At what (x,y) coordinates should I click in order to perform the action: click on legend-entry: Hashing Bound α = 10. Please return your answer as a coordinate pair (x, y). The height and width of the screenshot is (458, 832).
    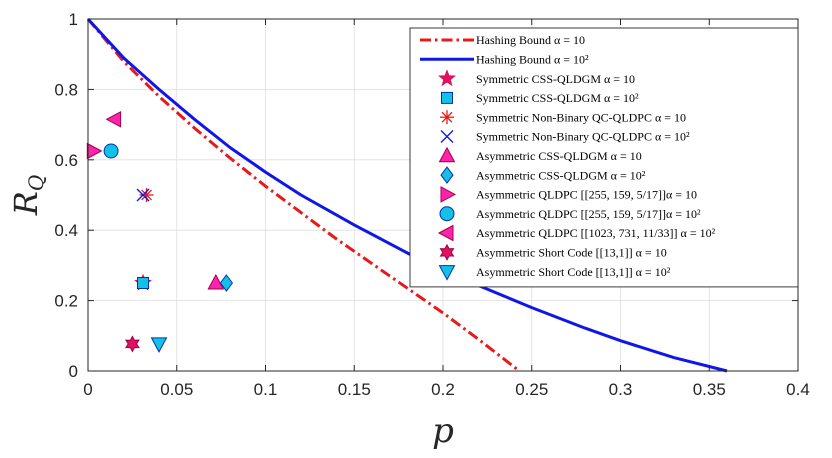
    Looking at the image, I should click on (502, 40).